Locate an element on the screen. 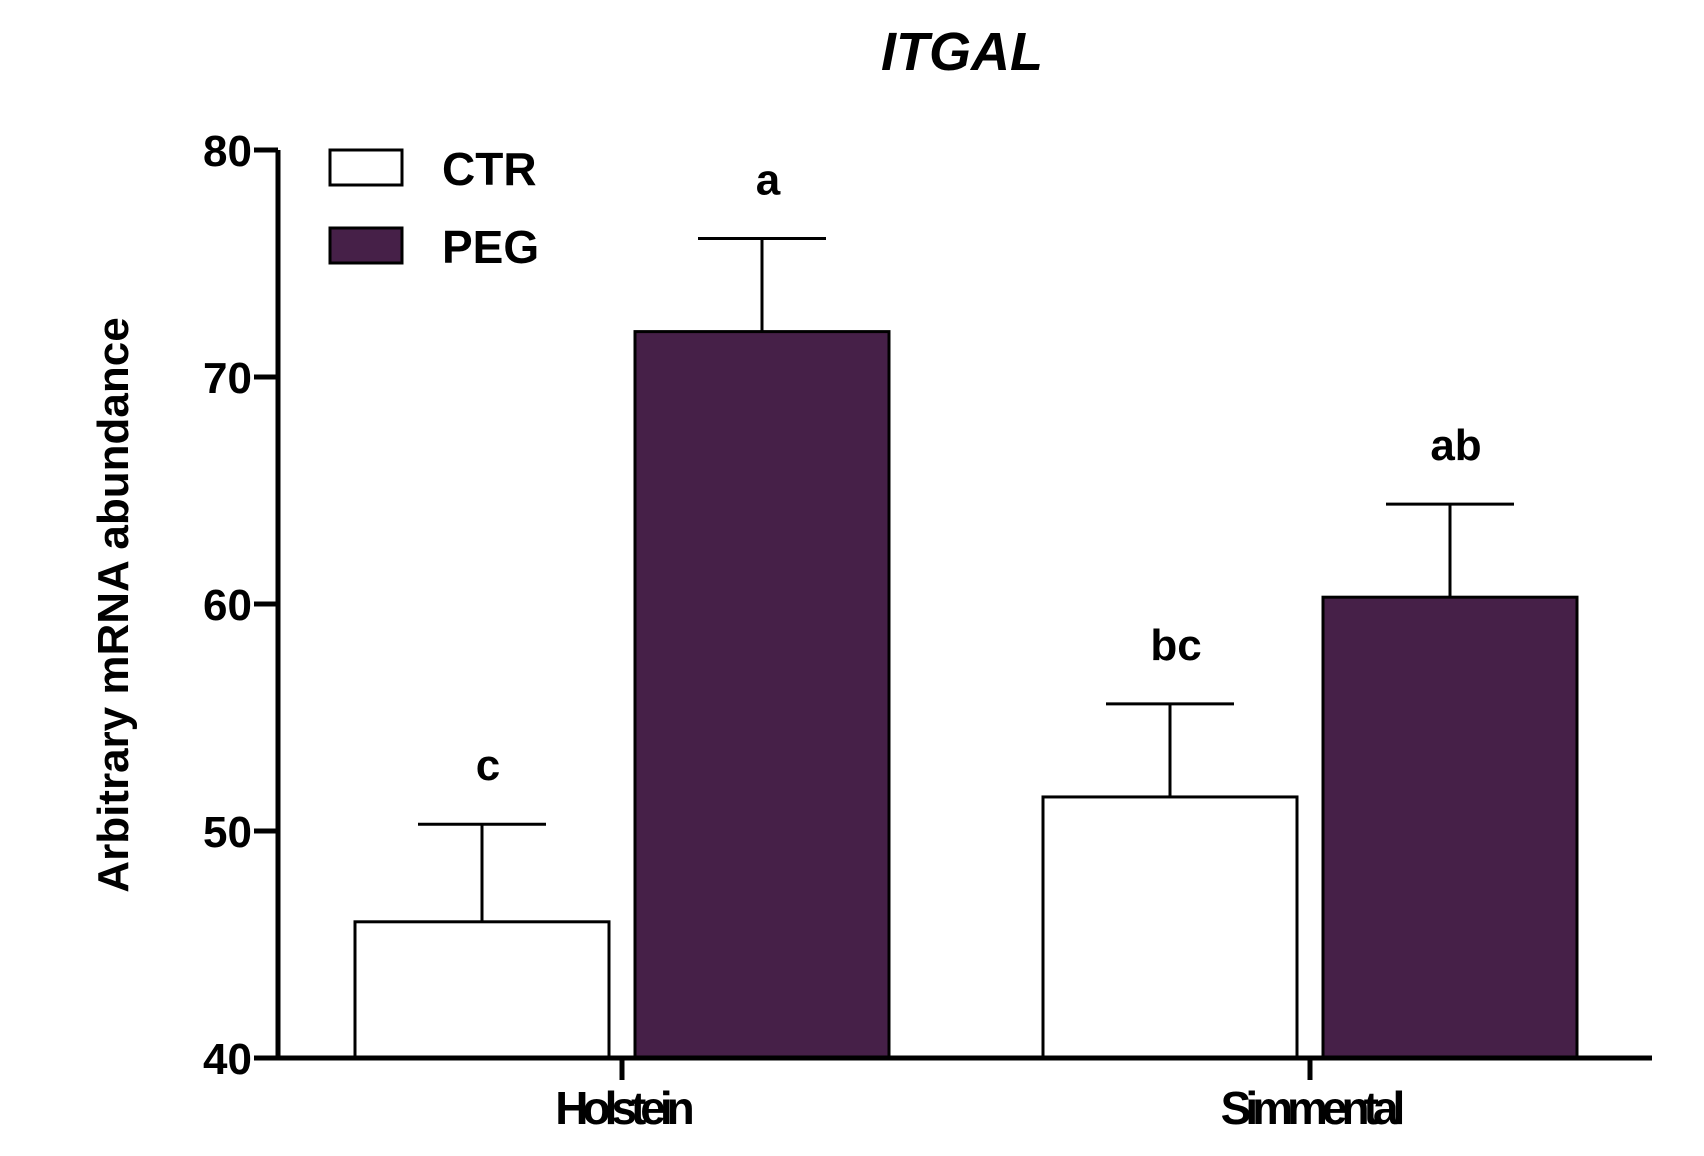 This screenshot has height=1156, width=1704. y-tick-label: 80 is located at coordinates (227, 151).